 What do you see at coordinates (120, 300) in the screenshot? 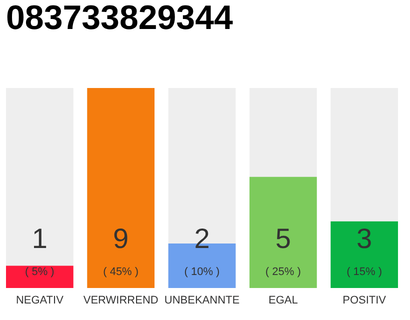
I see `x-tick-label: VERWIRREND` at bounding box center [120, 300].